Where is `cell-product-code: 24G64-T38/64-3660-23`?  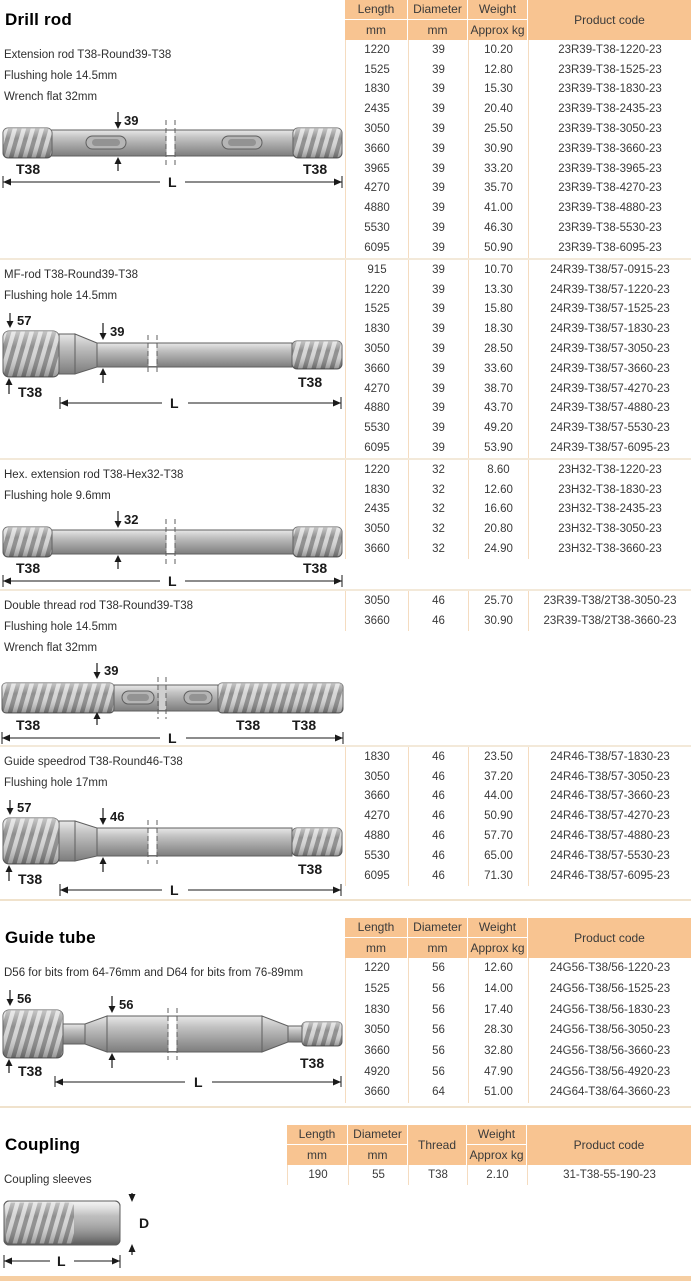
cell-product-code: 24G64-T38/64-3660-23 is located at coordinates (609, 1092).